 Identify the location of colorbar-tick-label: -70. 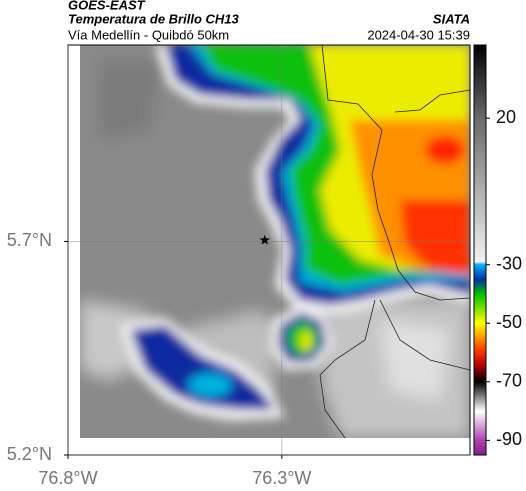
(509, 381).